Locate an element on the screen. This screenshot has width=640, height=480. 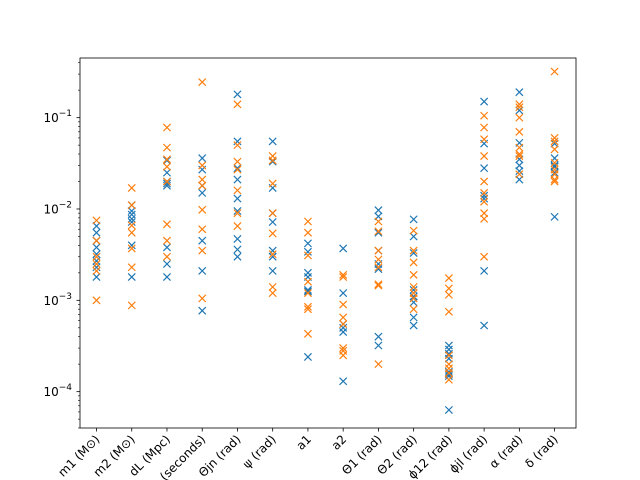
y-axis: 10⁻⁴ 10⁻³ 10⁻² 10⁻¹ is located at coordinates (61, 245).